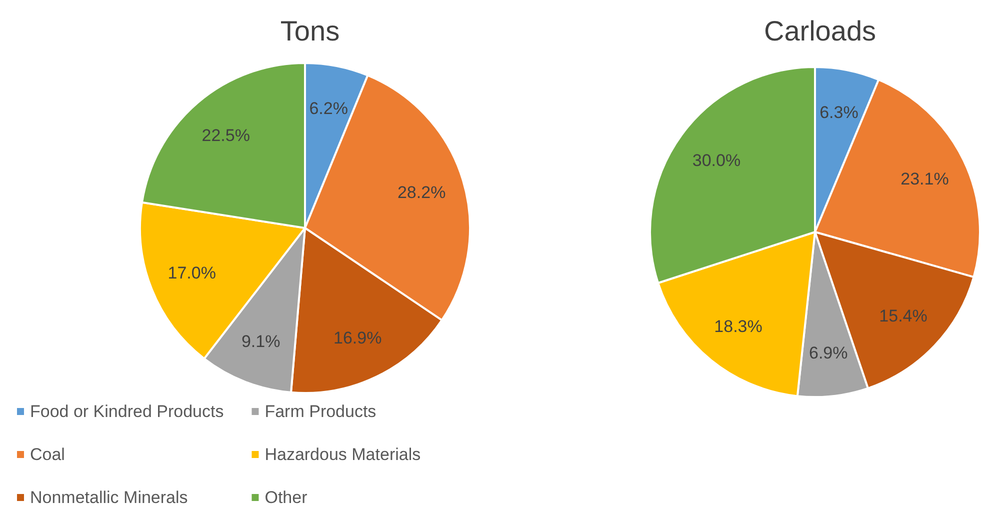  Describe the element at coordinates (310, 31) in the screenshot. I see `chart-title: Tons` at that location.